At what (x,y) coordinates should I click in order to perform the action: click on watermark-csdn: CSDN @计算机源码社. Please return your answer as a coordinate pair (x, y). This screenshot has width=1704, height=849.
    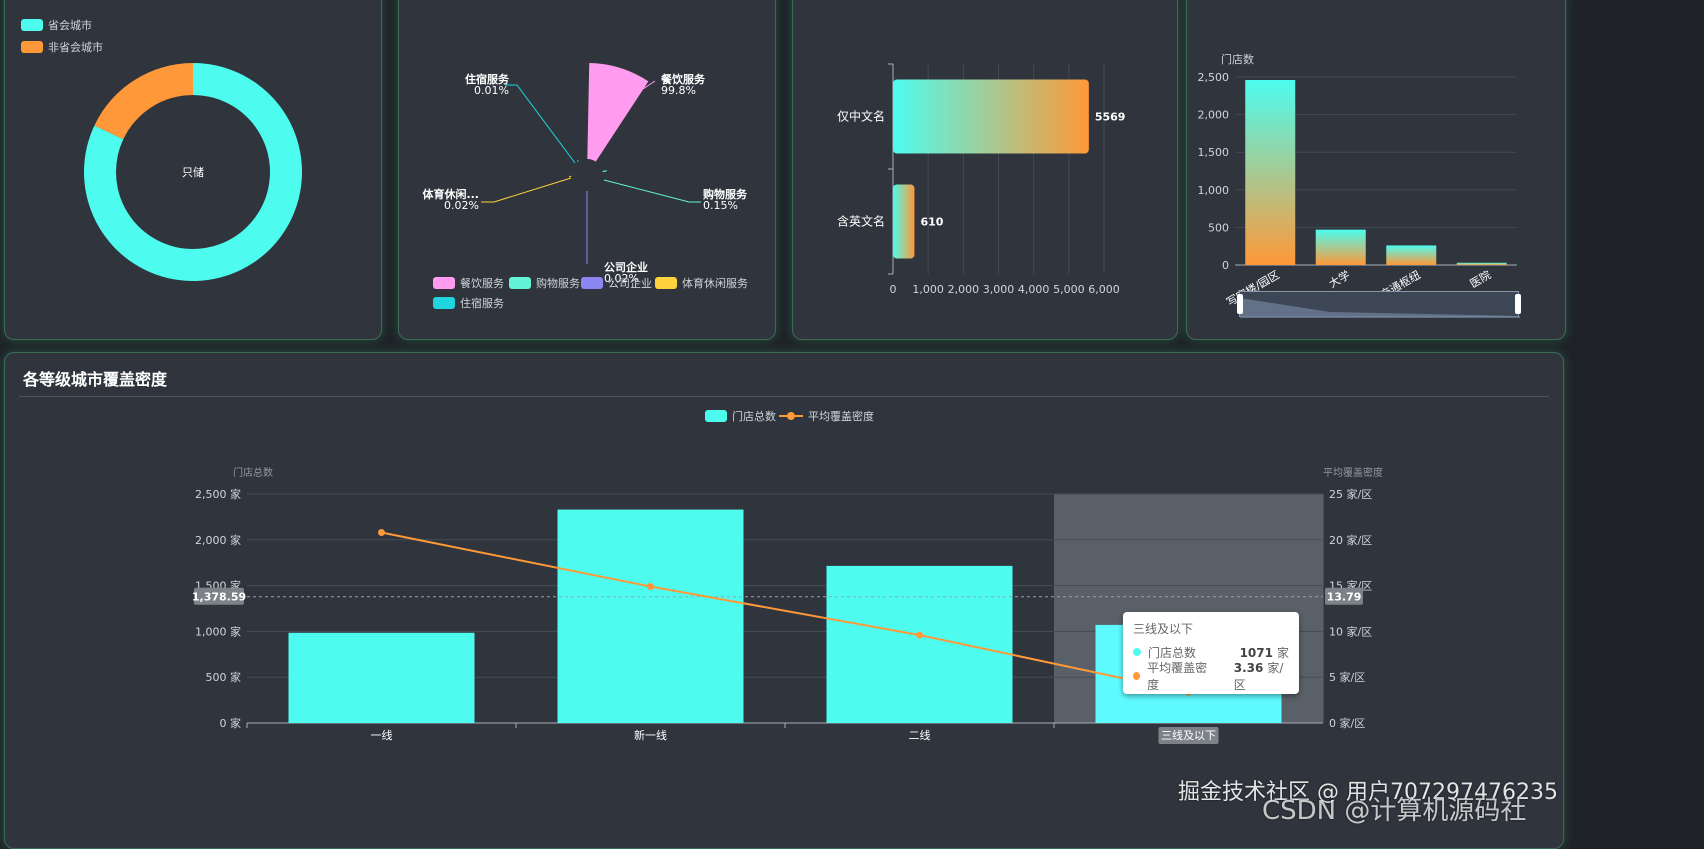
    Looking at the image, I should click on (1394, 808).